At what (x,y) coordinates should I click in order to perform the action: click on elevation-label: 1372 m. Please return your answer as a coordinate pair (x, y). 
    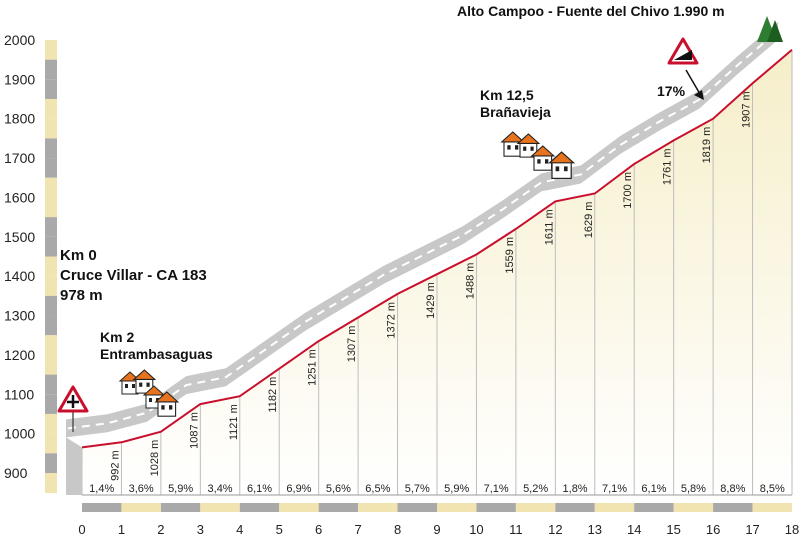
    Looking at the image, I should click on (392, 320).